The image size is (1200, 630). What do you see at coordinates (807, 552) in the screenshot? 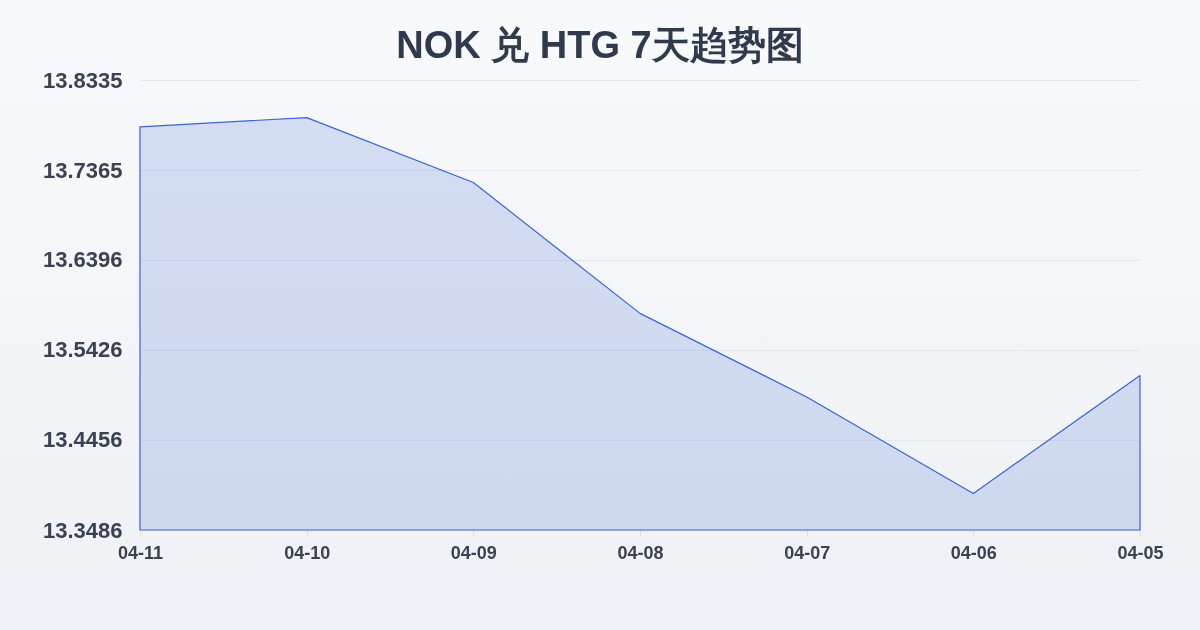
I see `x-tick-label: 04-07` at bounding box center [807, 552].